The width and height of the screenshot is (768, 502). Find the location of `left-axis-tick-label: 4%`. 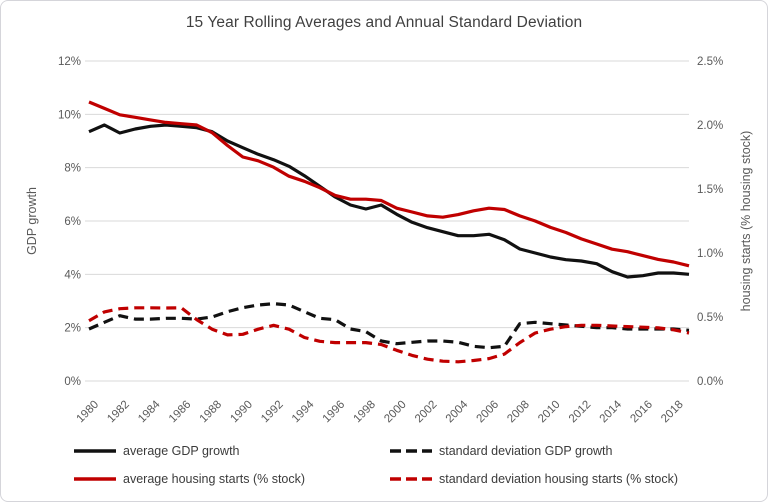

left-axis-tick-label: 4% is located at coordinates (72, 275).